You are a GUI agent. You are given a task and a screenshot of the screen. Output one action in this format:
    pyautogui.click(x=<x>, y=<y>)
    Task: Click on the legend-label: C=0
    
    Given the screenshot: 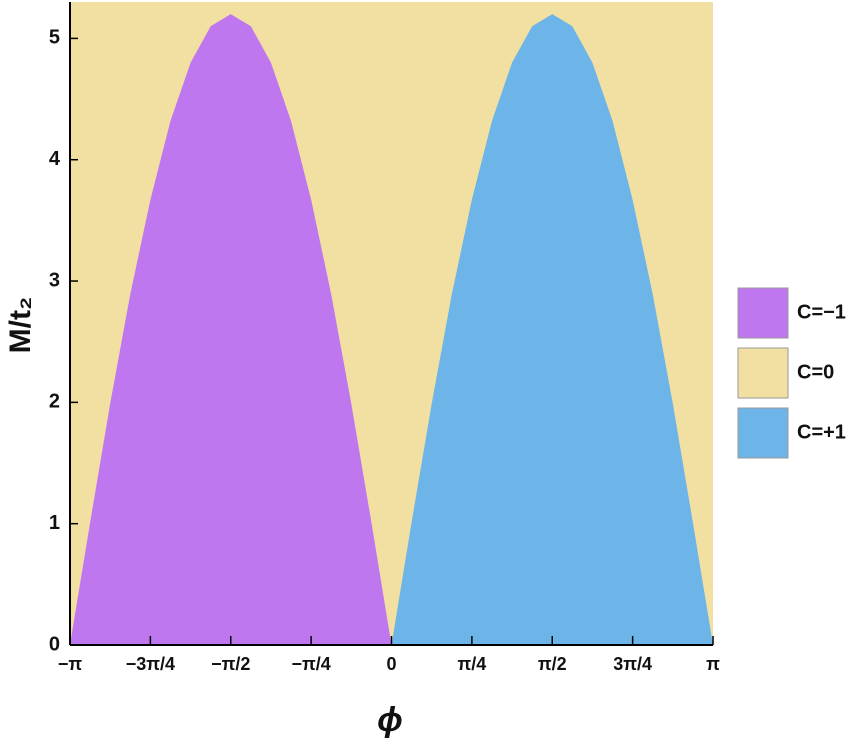 What is the action you would take?
    pyautogui.click(x=815, y=372)
    